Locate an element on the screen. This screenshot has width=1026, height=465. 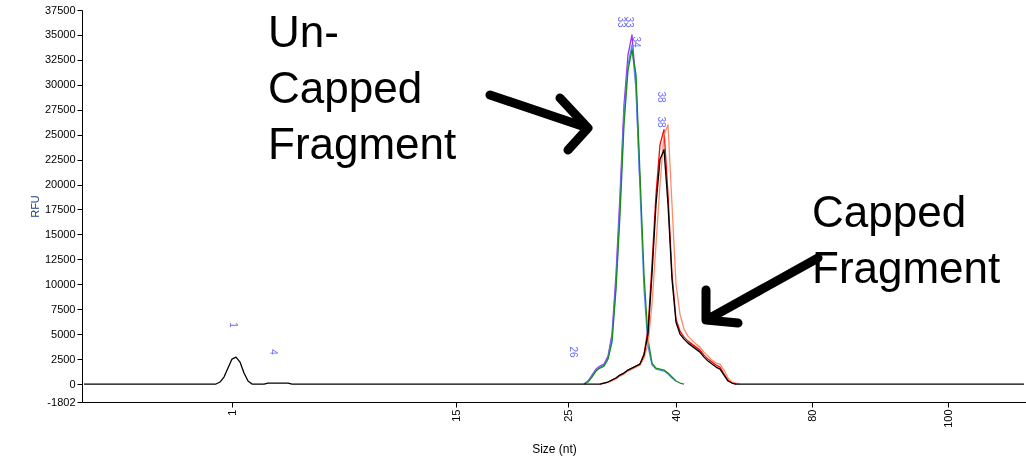
x-axis-title: Size (nt) is located at coordinates (554, 448).